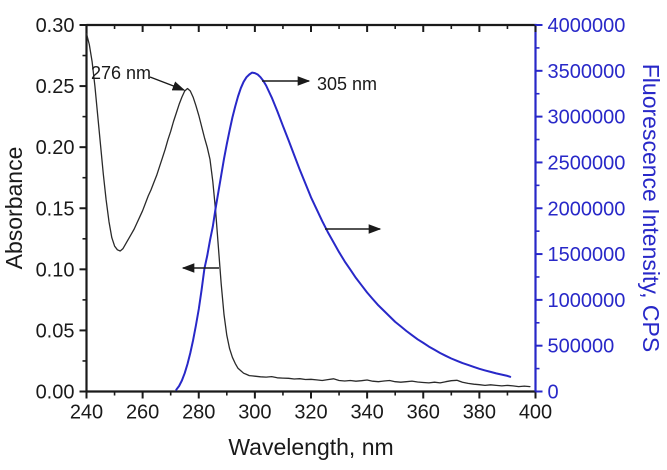 This screenshot has width=667, height=470. I want to click on left-tick-label: 0.05, so click(55, 331).